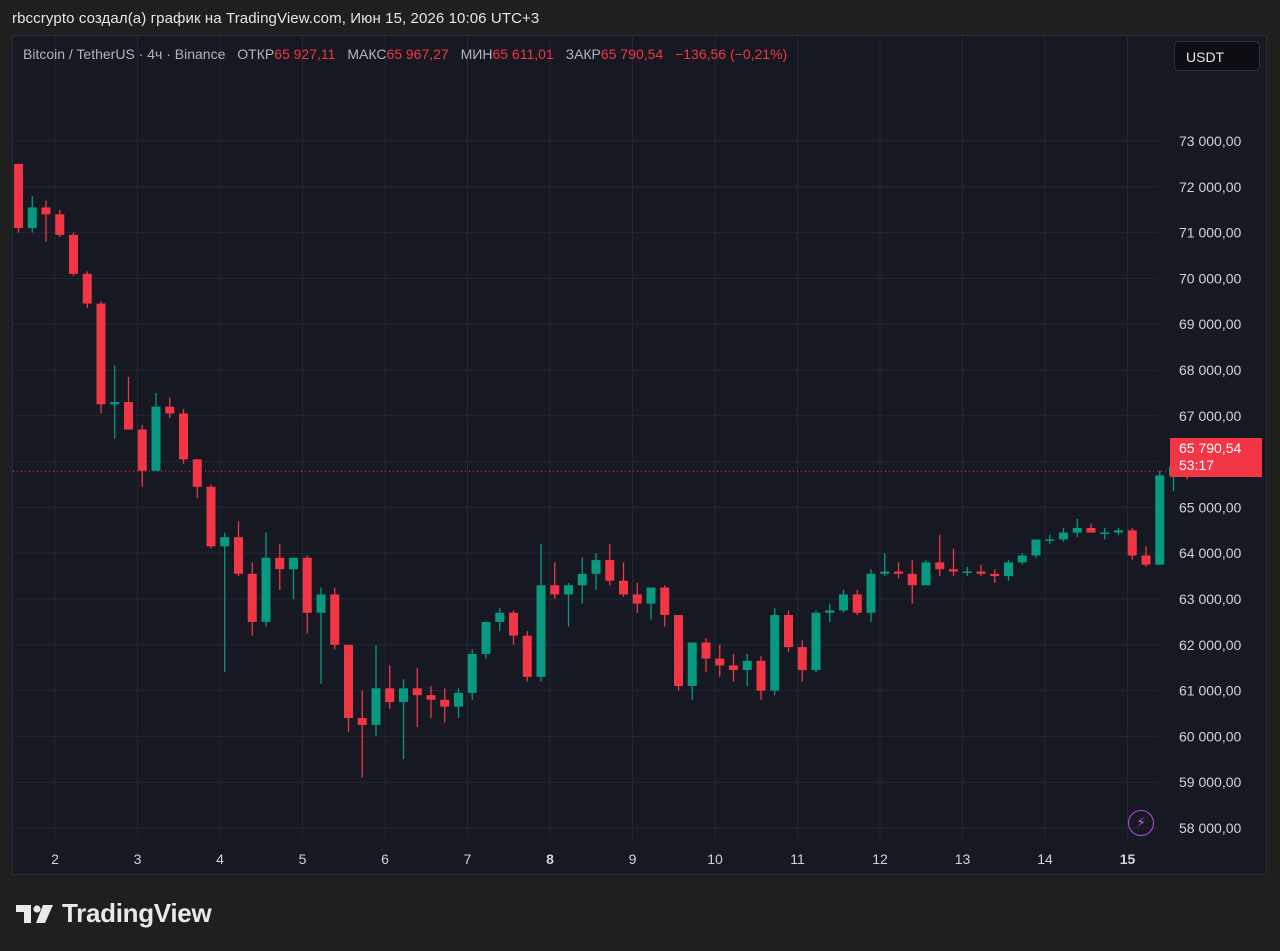 This screenshot has width=1280, height=951. What do you see at coordinates (963, 859) in the screenshot?
I see `x-tick-label: 13` at bounding box center [963, 859].